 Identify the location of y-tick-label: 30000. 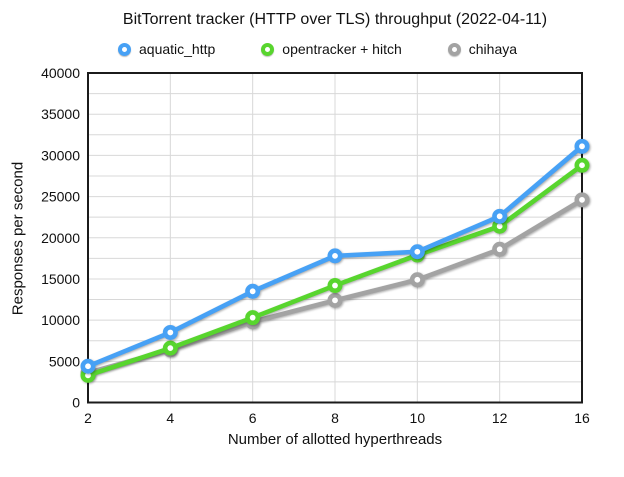
(60, 155).